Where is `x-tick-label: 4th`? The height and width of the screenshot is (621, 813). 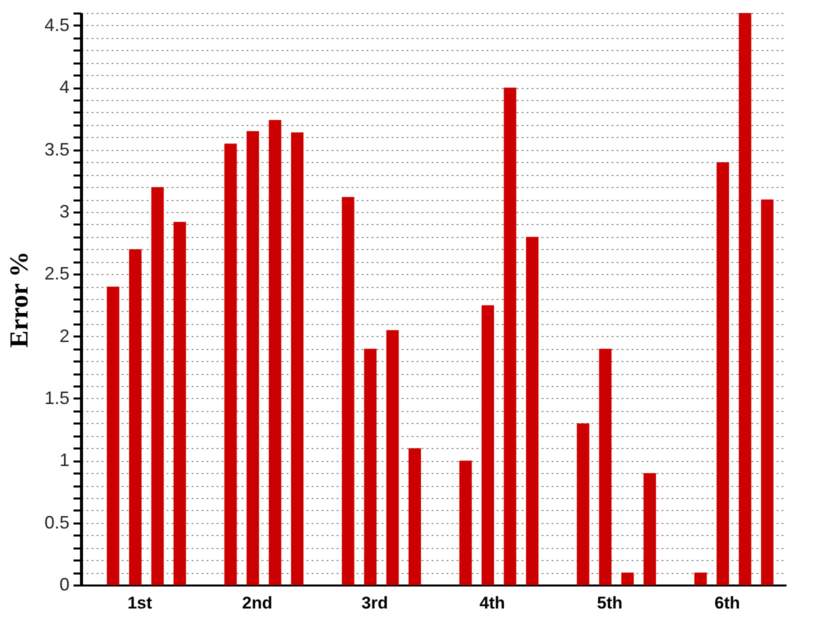 x-tick-label: 4th is located at coordinates (492, 603).